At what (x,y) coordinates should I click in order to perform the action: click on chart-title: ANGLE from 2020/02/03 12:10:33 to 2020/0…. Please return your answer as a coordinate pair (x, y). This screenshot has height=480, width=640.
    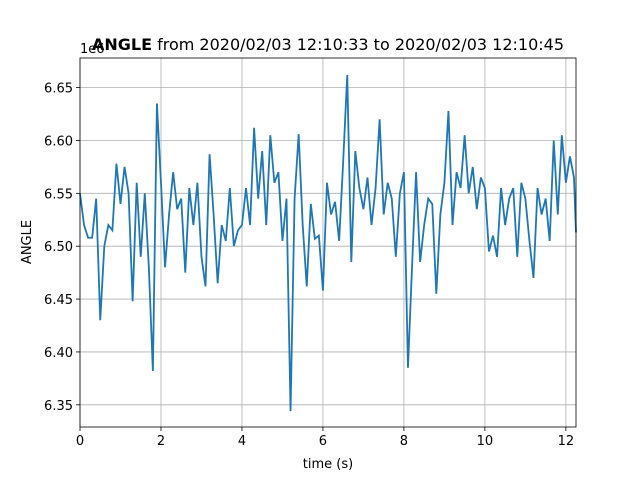
    Looking at the image, I should click on (328, 44).